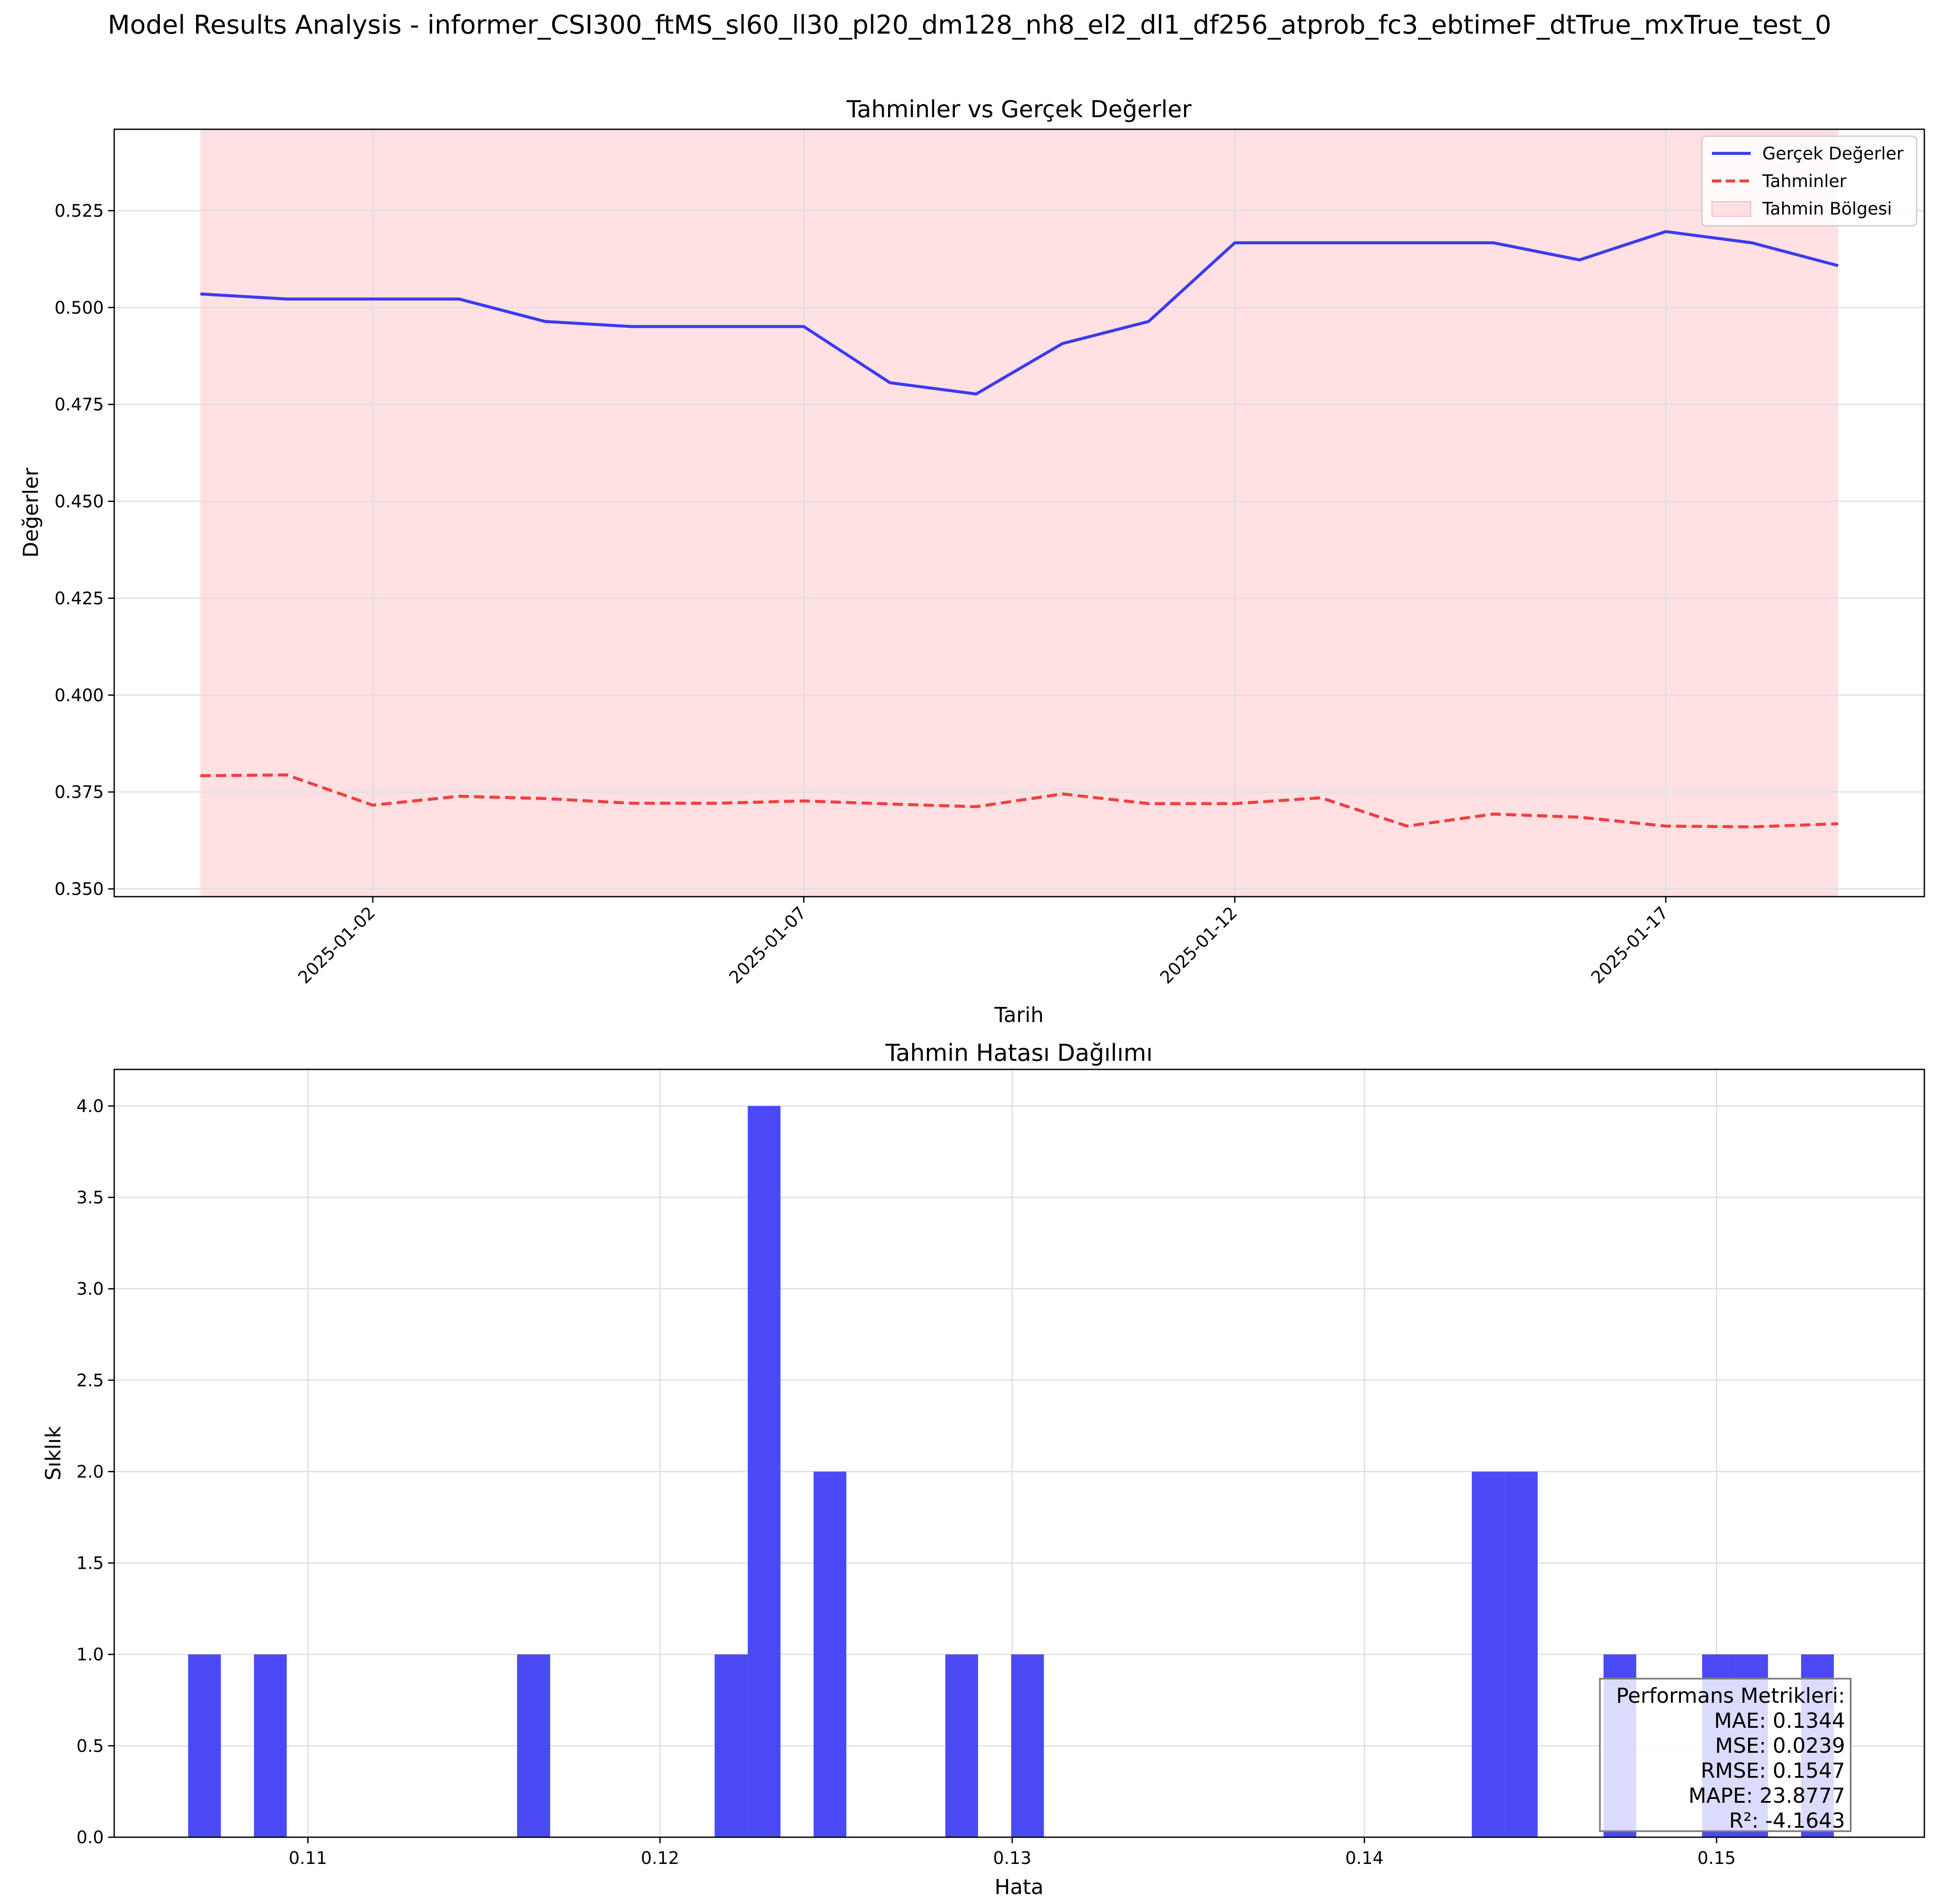 Image resolution: width=1939 pixels, height=1904 pixels. Describe the element at coordinates (1773, 1771) in the screenshot. I see `metric-rmse: RMSE: 0.1547` at that location.